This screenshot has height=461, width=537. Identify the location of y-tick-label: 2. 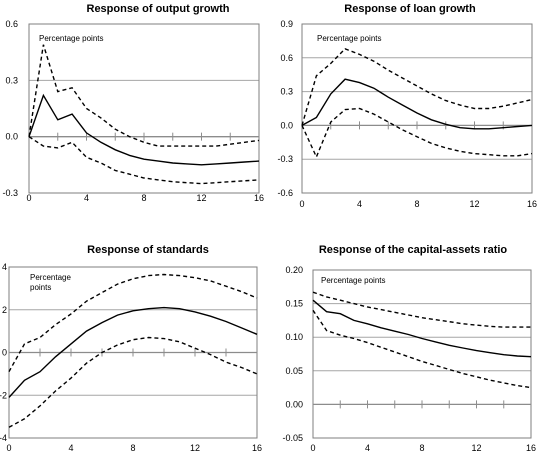
(4, 310).